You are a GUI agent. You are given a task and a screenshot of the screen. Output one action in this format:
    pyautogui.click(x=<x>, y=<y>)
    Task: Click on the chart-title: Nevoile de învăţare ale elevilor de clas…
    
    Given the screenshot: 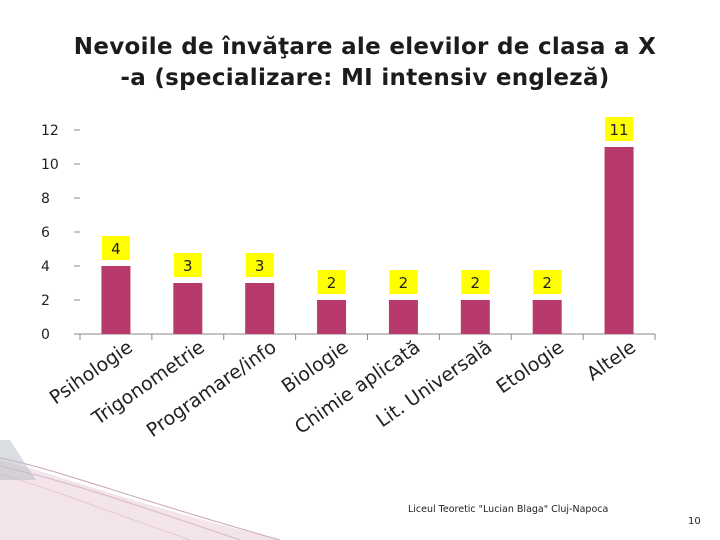 What is the action you would take?
    pyautogui.click(x=360, y=63)
    